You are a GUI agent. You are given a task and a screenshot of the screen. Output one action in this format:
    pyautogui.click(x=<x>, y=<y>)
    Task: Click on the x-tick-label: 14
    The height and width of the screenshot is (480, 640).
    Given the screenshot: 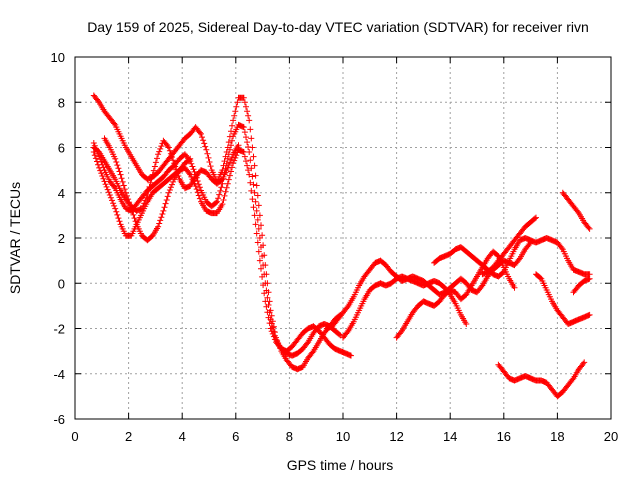 What is the action you would take?
    pyautogui.click(x=450, y=436)
    